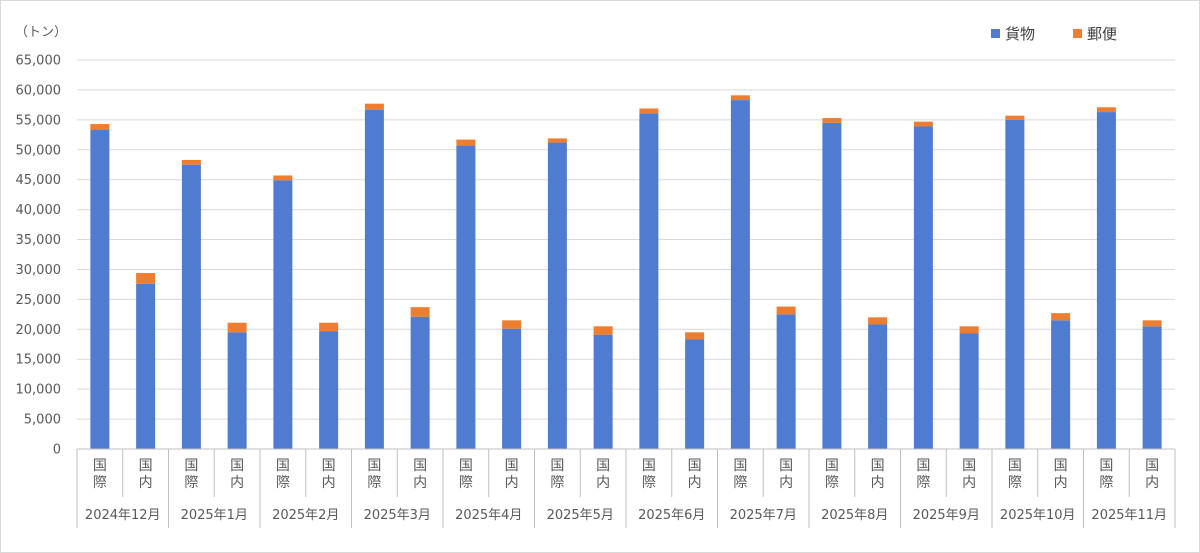  Describe the element at coordinates (39, 180) in the screenshot. I see `y-tick-label: 45,000` at that location.